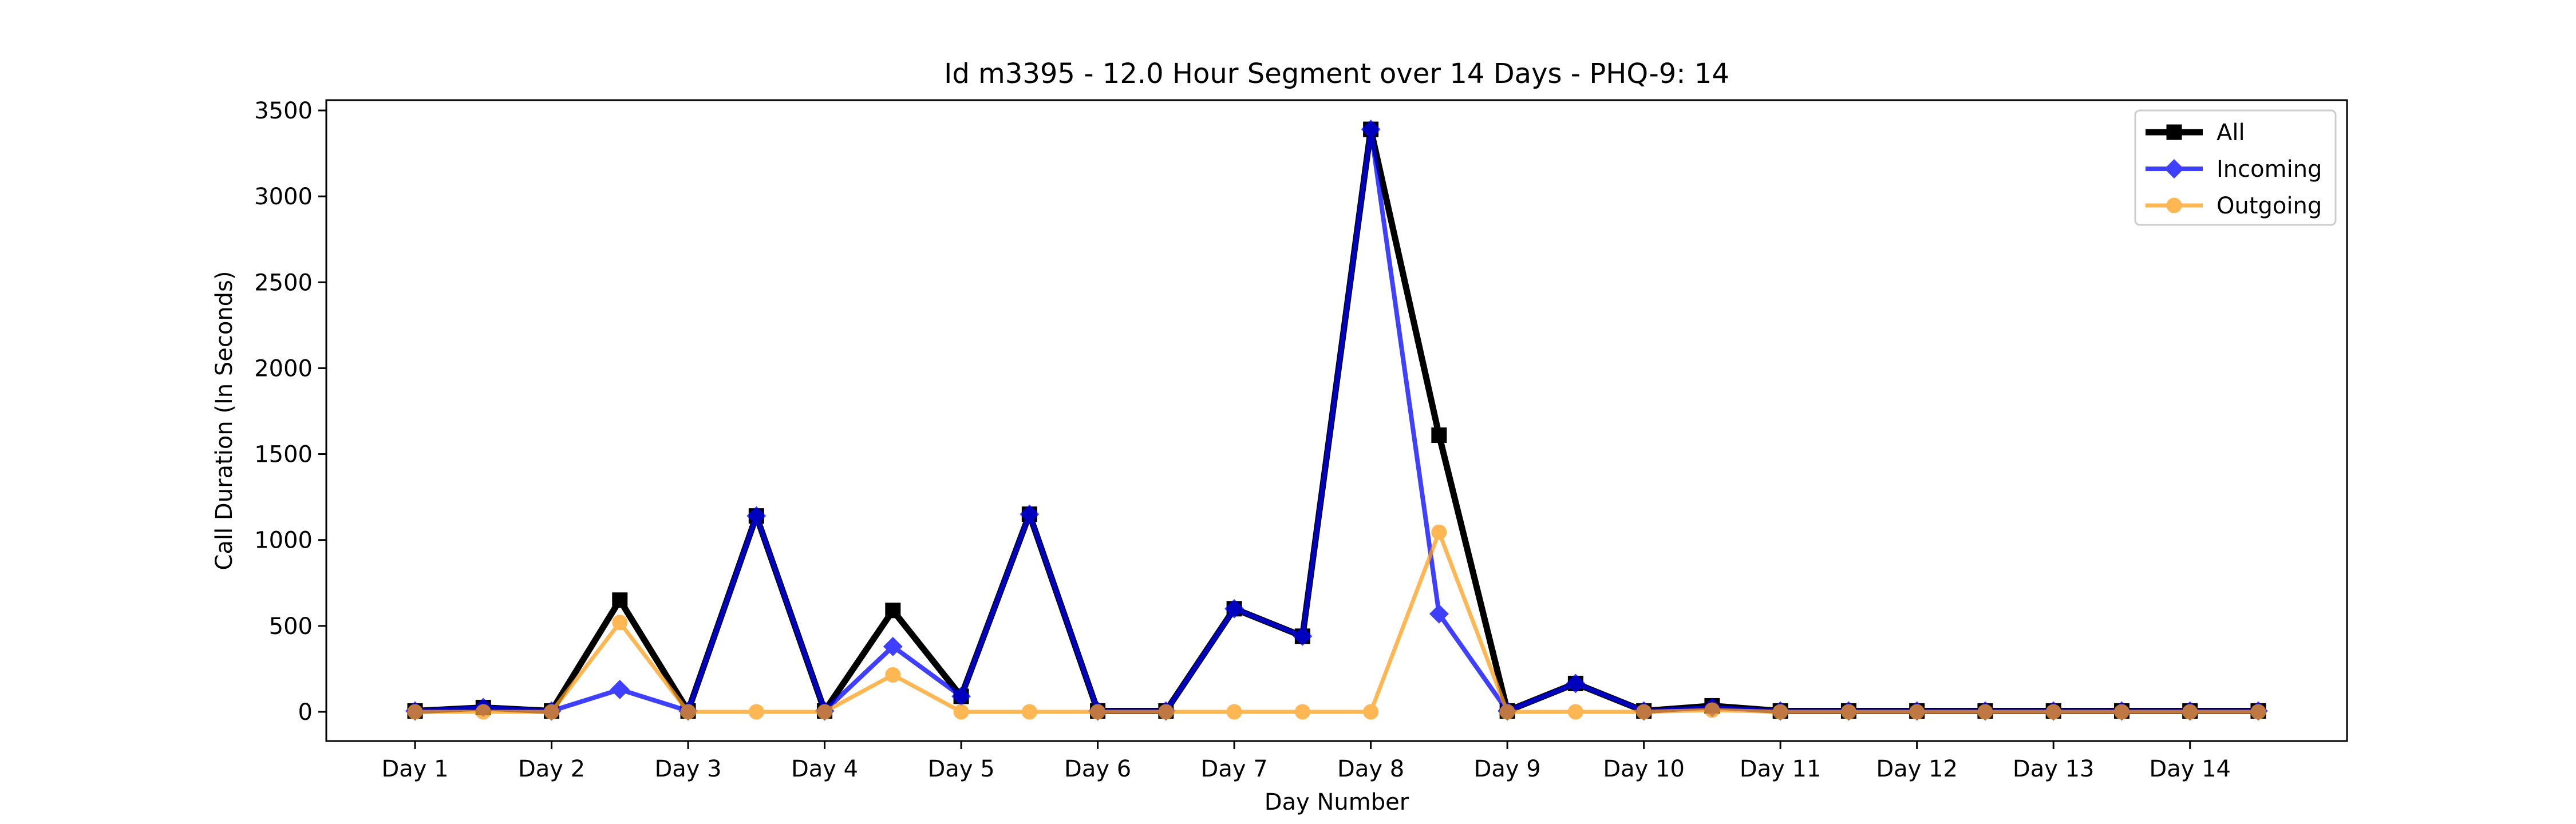 Image resolution: width=2576 pixels, height=824 pixels. Describe the element at coordinates (283, 368) in the screenshot. I see `y-tick-label: 2000` at that location.